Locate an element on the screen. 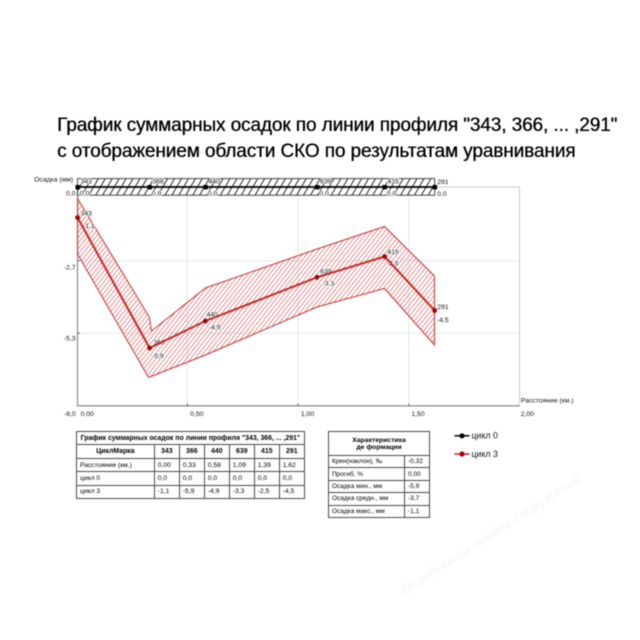 Image resolution: width=640 pixels, height=640 pixels. svg-text: -2,7 is located at coordinates (70, 268).